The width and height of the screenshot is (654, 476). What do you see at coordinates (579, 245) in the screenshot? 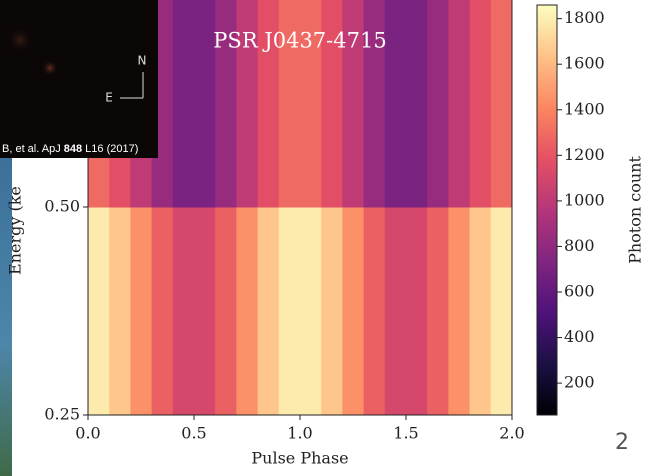
I see `colorbar-tick-label: 800` at bounding box center [579, 245].